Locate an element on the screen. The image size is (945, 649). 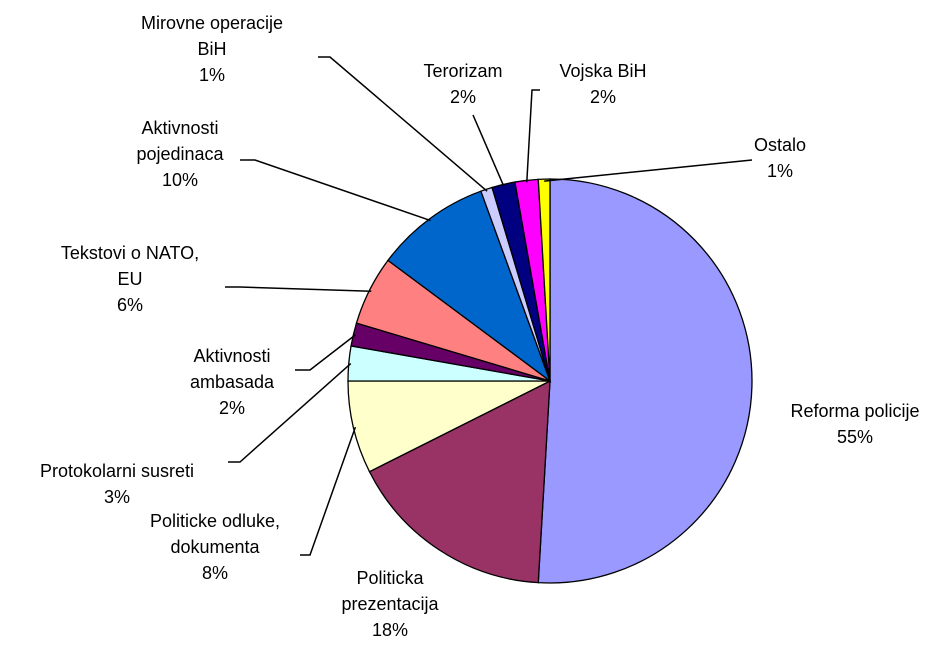
slice-label: Vojska BiH 2% is located at coordinates (603, 84).